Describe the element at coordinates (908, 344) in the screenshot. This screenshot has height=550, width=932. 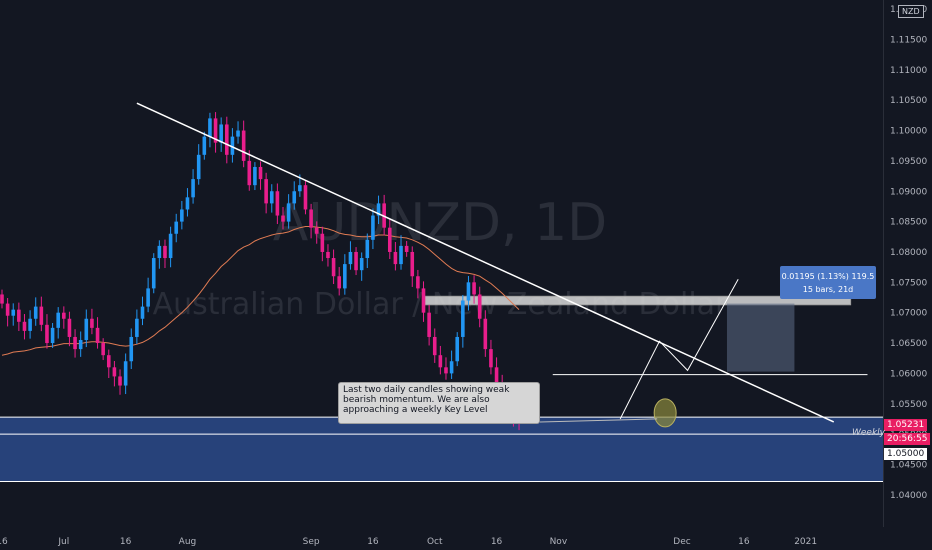
I see `y-axis-tick-label: 1.06500` at that location.